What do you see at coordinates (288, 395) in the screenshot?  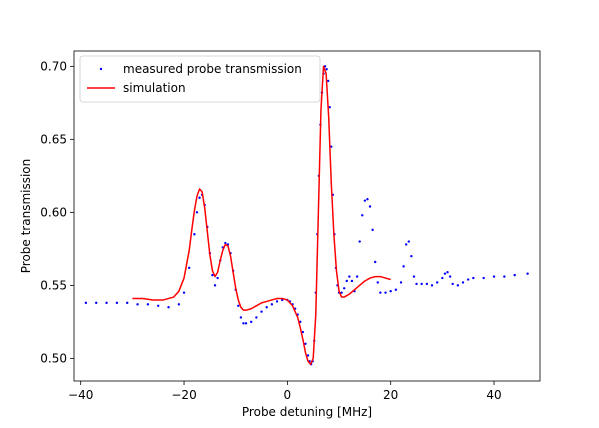 I see `x-tick-label: 0` at bounding box center [288, 395].